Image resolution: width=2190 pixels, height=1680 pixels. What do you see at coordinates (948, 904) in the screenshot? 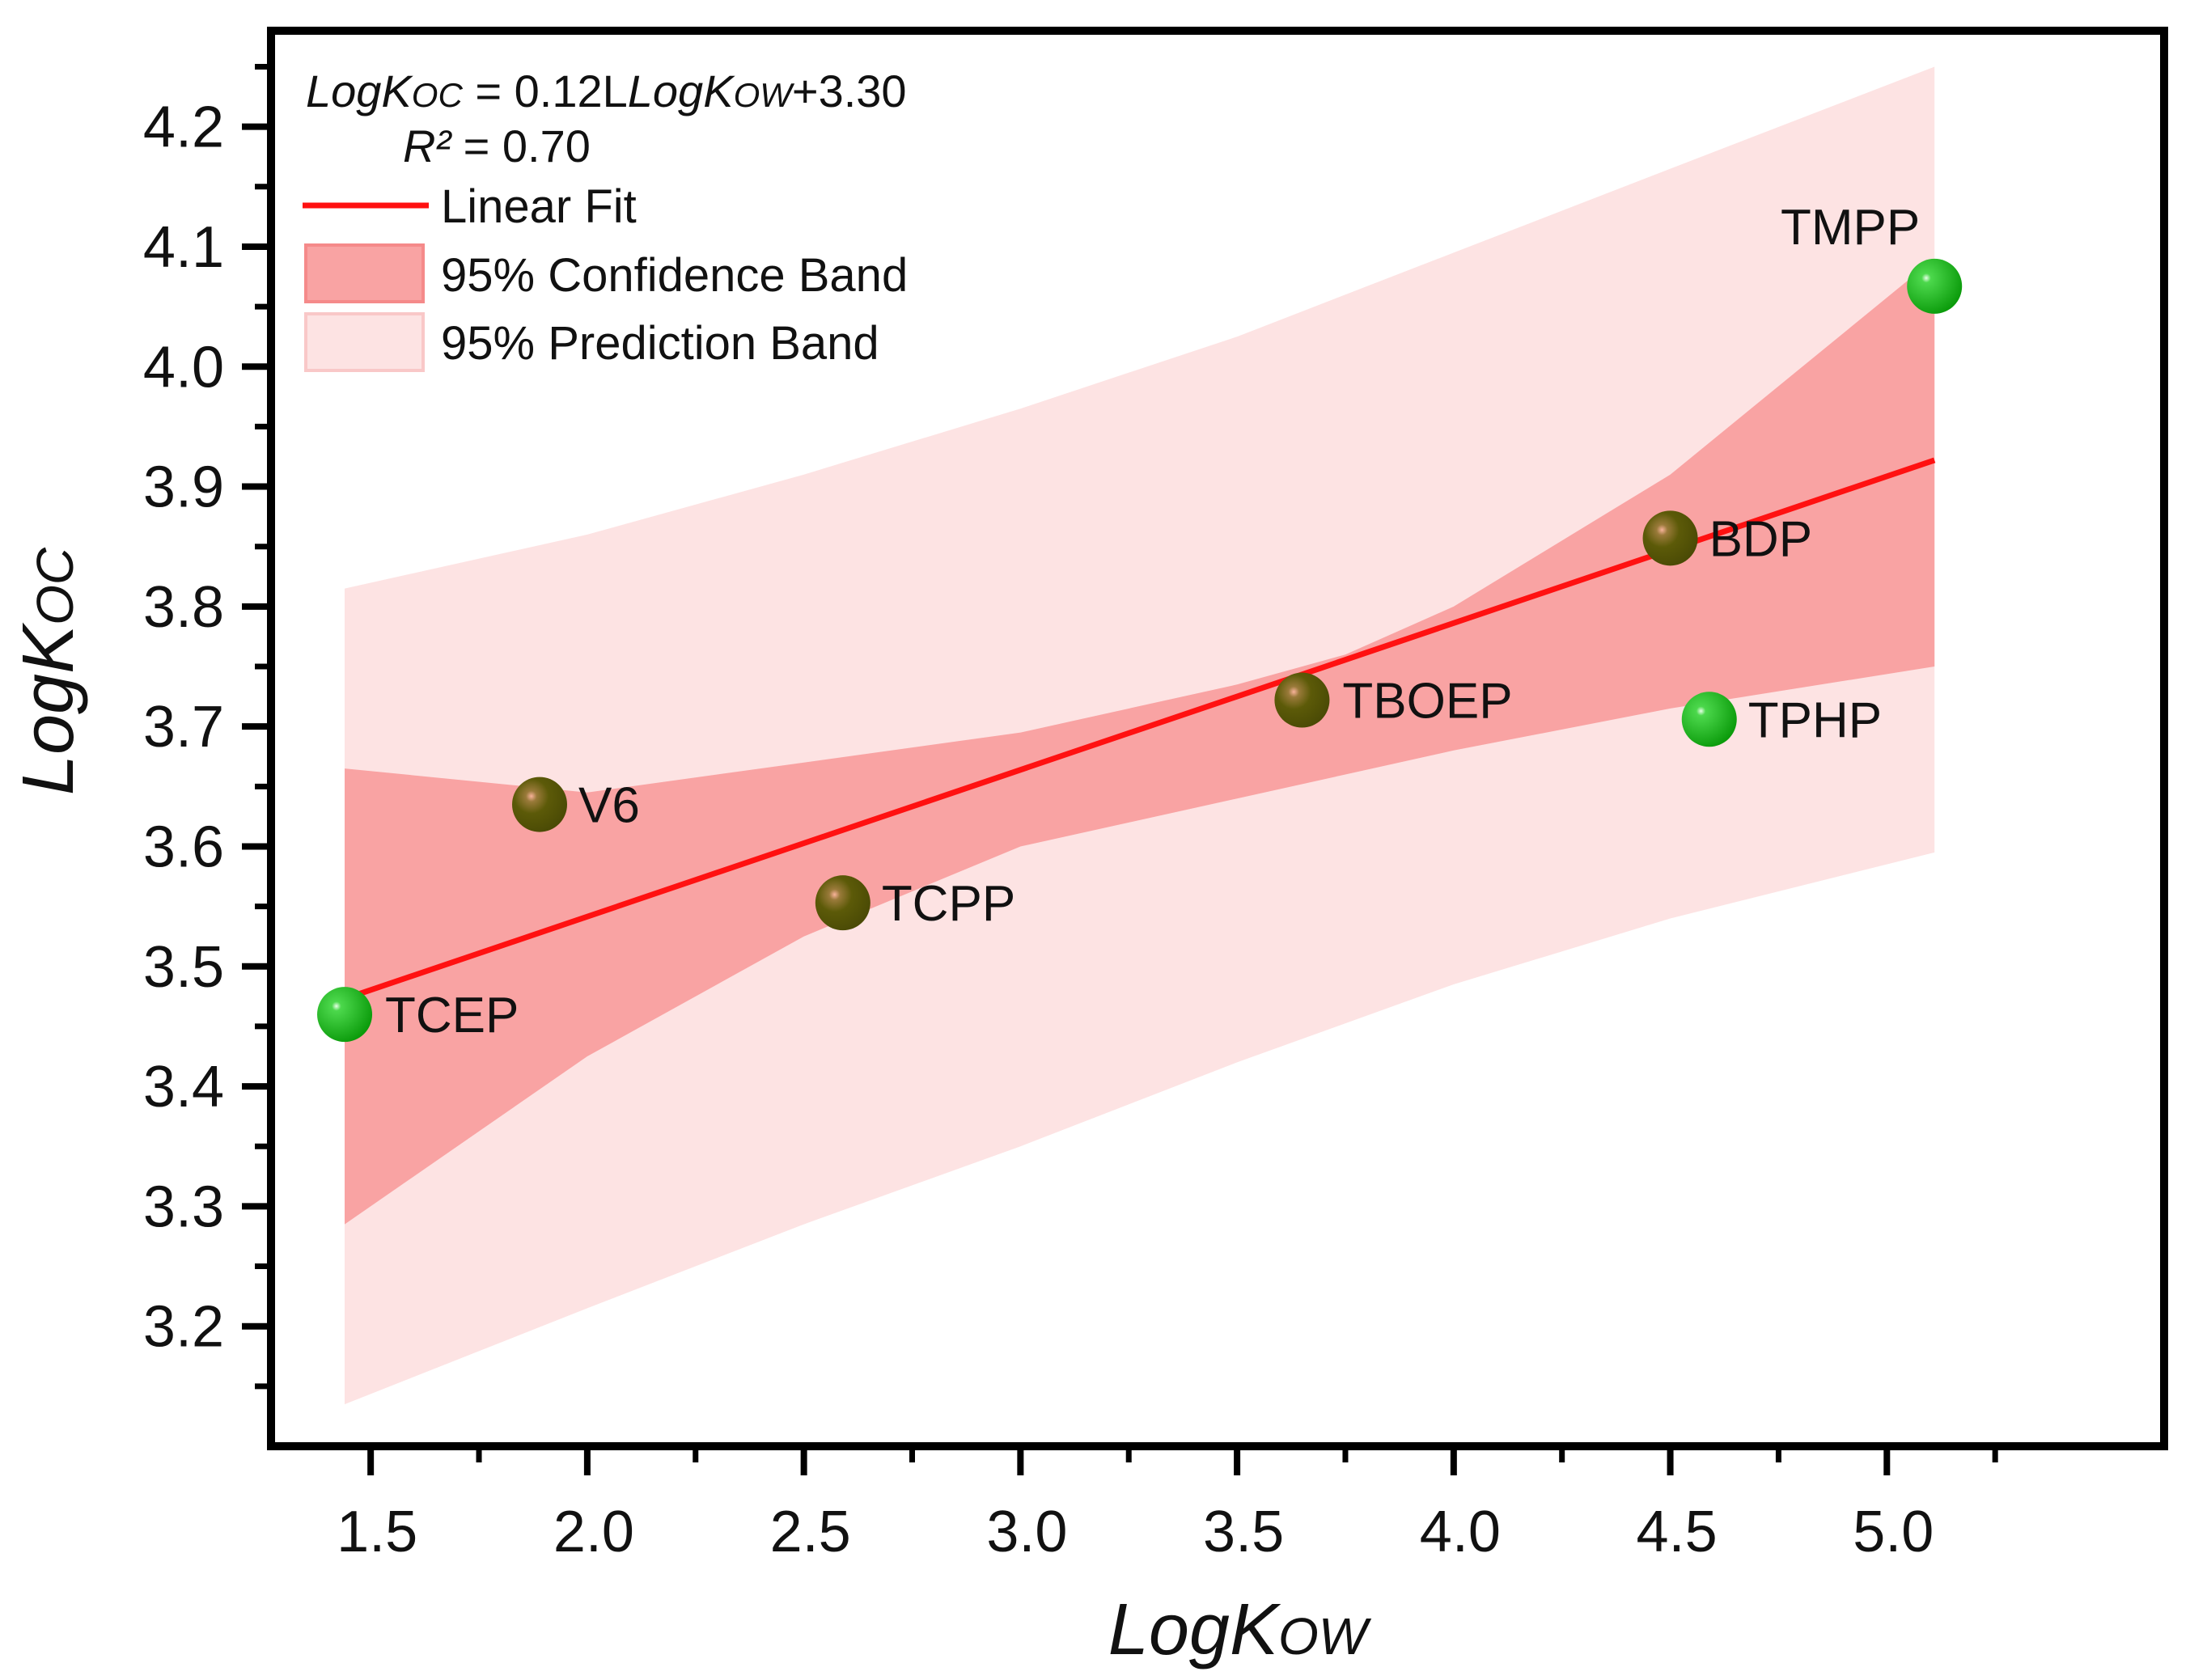
I see `point-label-tcpp: TCPP` at bounding box center [948, 904].